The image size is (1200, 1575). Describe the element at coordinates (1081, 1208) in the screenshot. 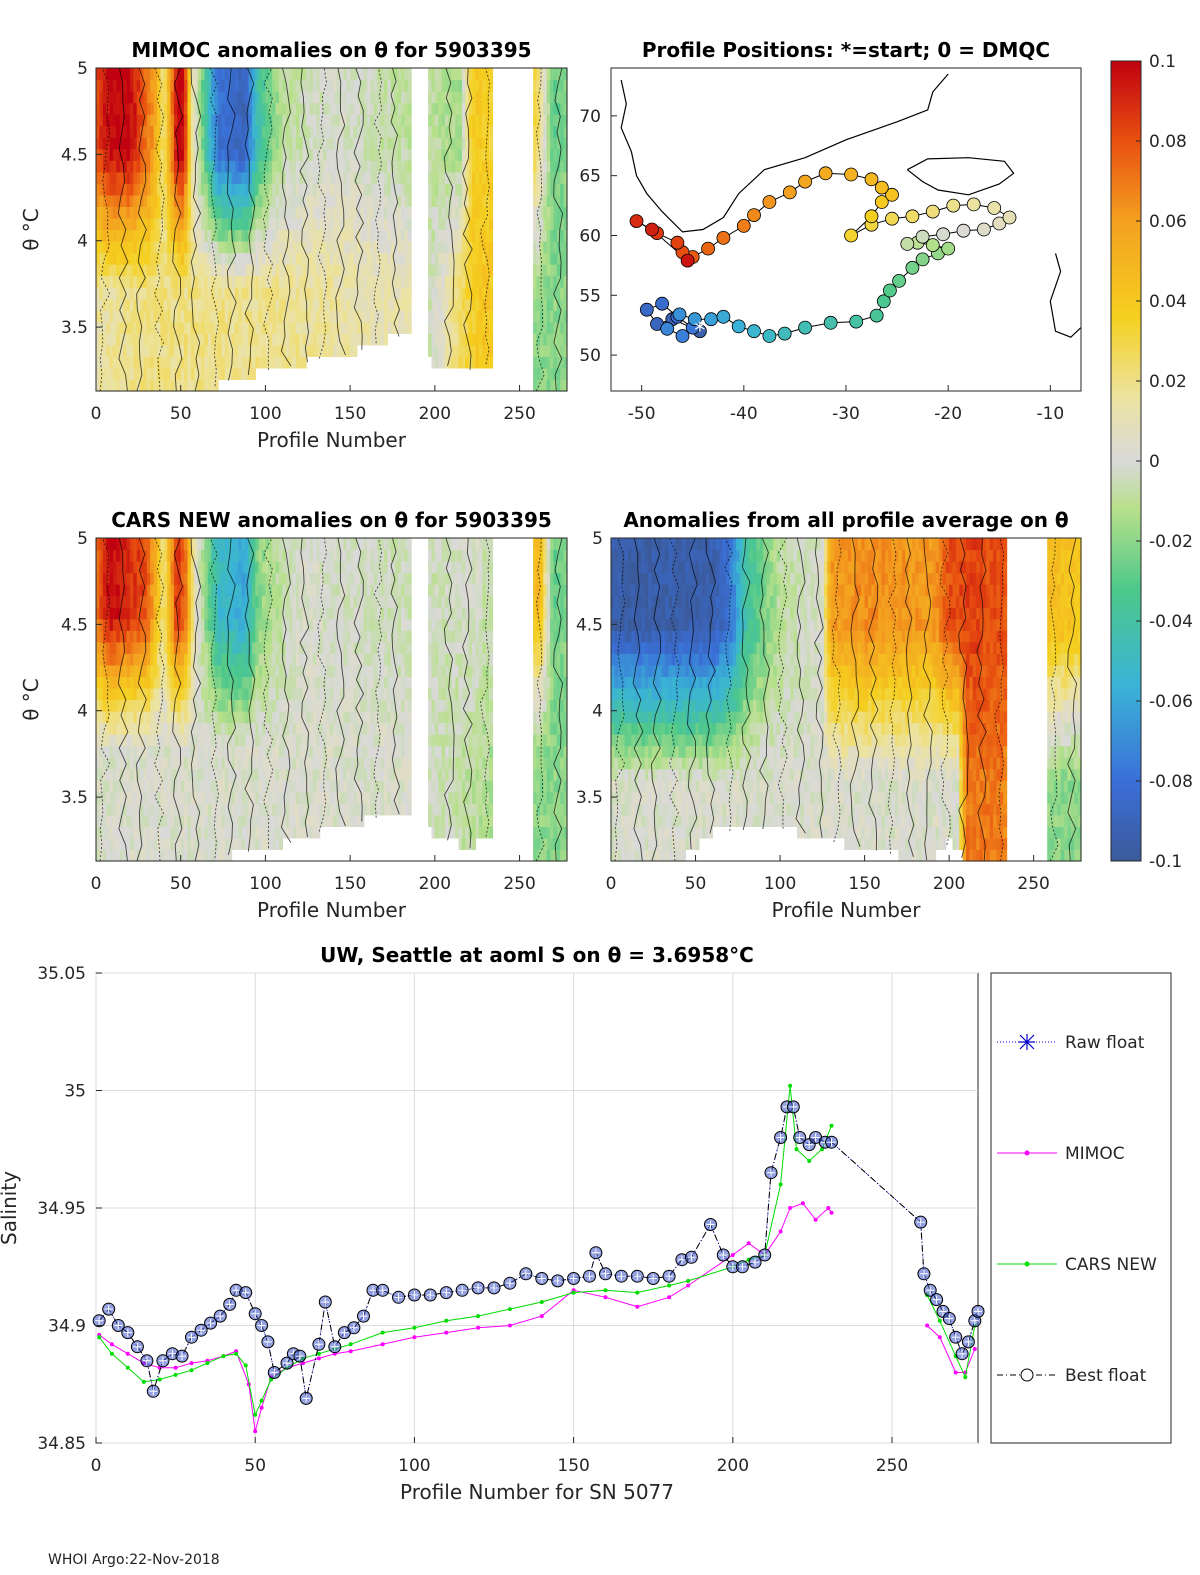

I see `legend-box` at that location.